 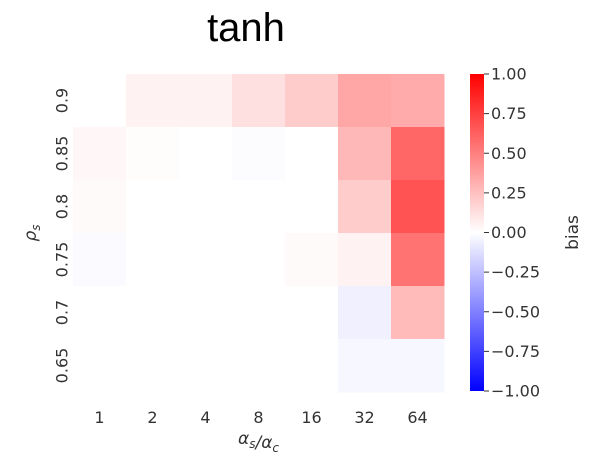 What do you see at coordinates (515, 351) in the screenshot?
I see `colorbar-tick-label: −0.75` at bounding box center [515, 351].